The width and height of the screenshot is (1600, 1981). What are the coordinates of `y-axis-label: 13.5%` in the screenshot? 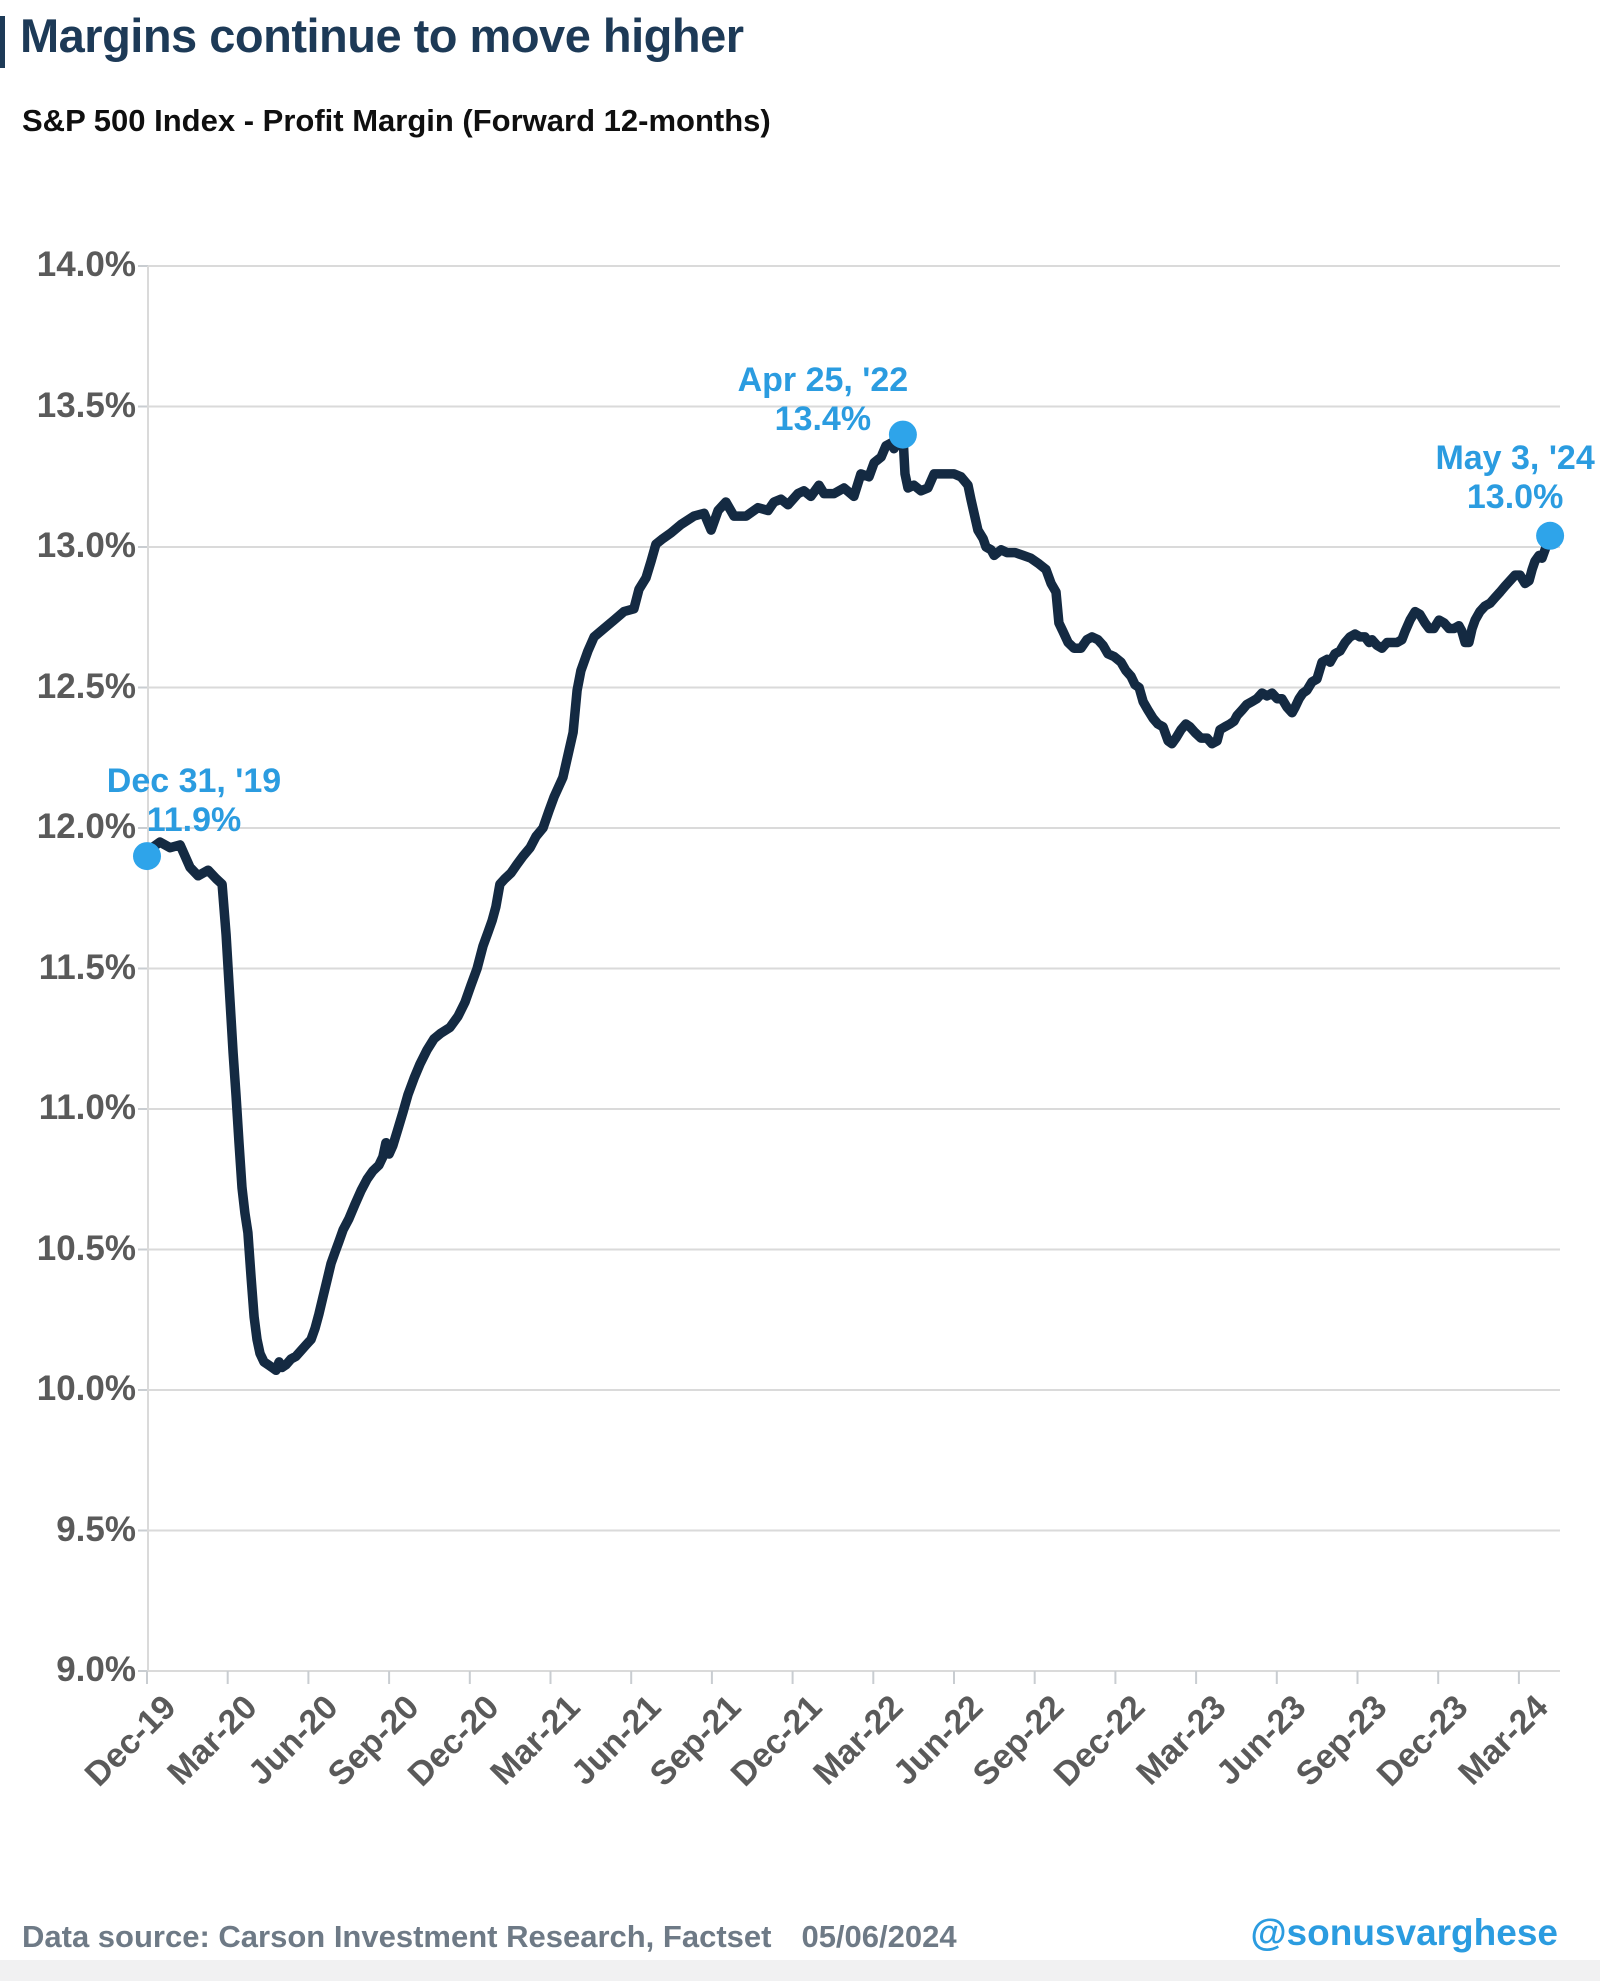 It's located at (86, 405).